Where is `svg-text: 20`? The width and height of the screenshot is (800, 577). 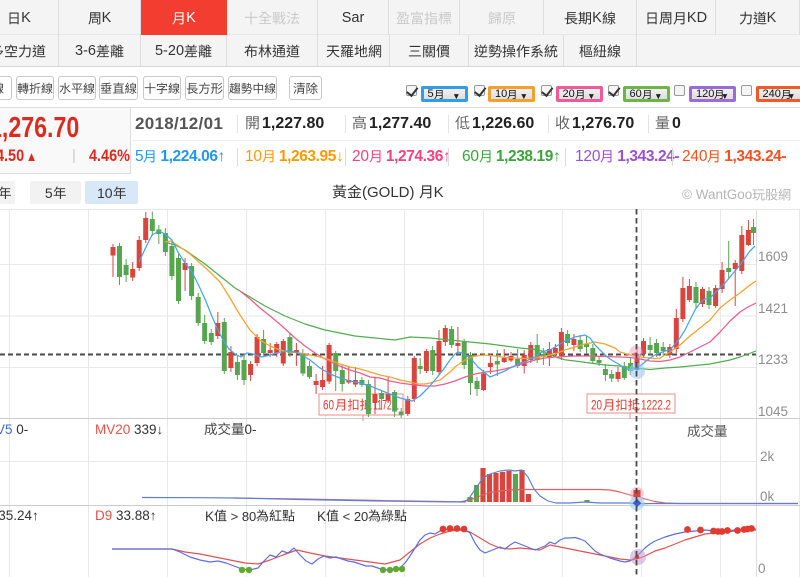
svg-text: 20 is located at coordinates (596, 405).